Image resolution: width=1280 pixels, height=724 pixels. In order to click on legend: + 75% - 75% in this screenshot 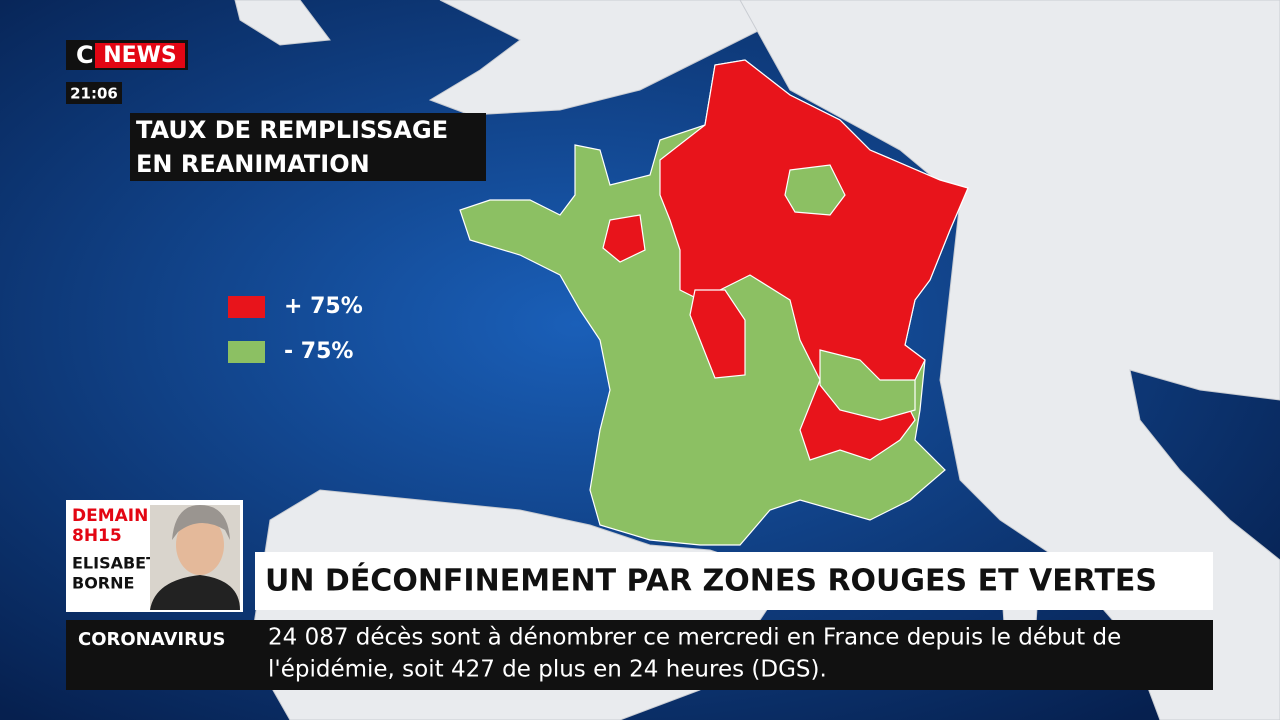, I will do `click(295, 329)`.